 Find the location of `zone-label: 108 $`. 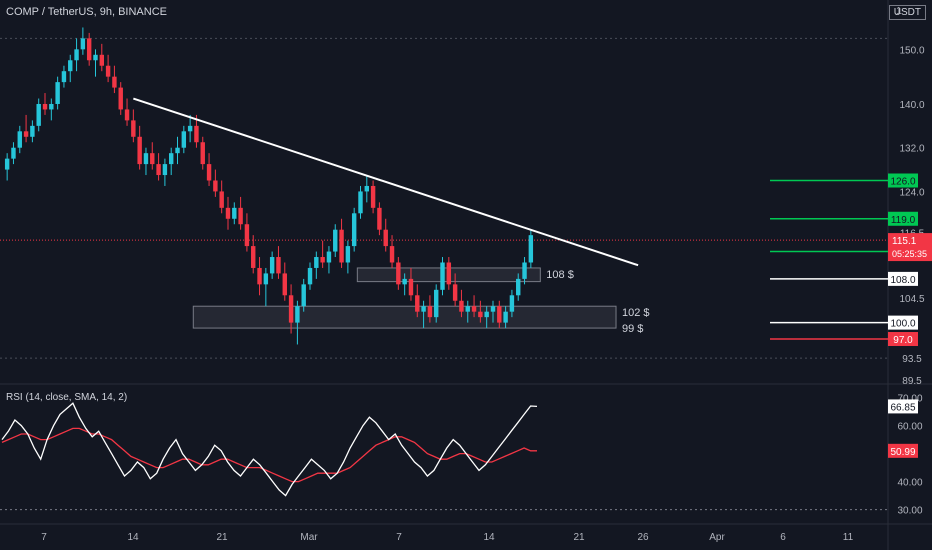

zone-label: 108 $ is located at coordinates (560, 275).